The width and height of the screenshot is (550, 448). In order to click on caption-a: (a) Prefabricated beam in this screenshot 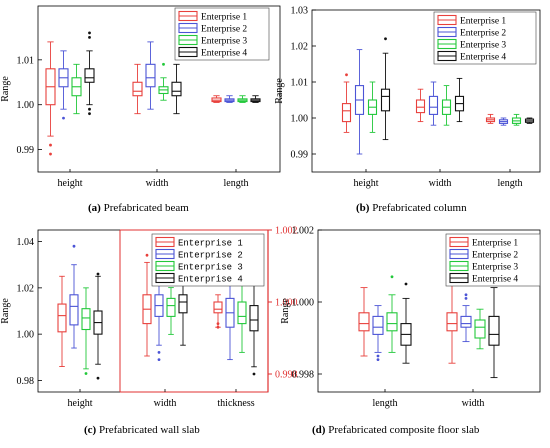, I will do `click(138, 208)`.